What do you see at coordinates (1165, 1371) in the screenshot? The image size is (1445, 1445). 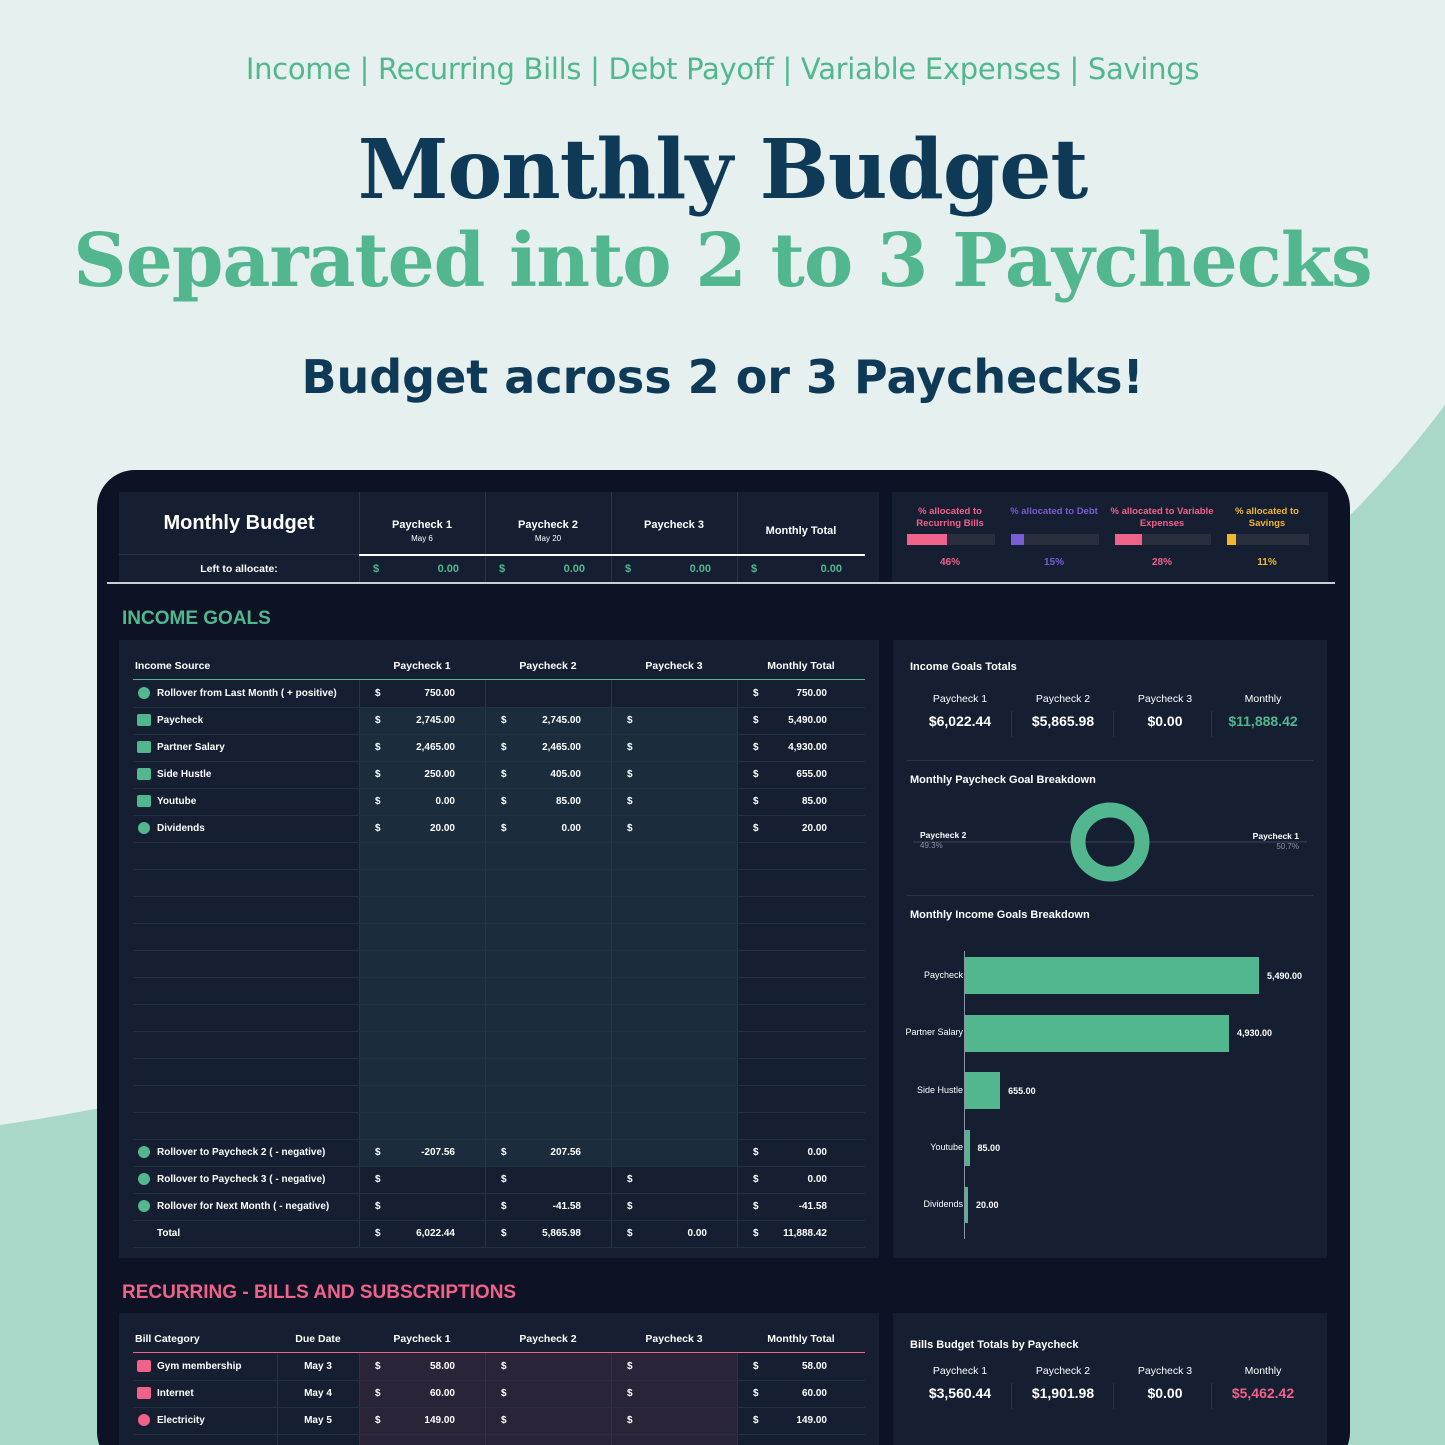 I see `totals-column-header: Paycheck 3` at bounding box center [1165, 1371].